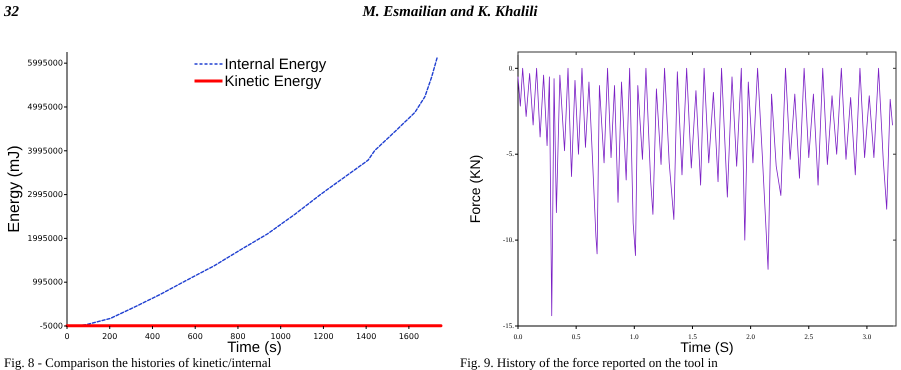 The height and width of the screenshot is (370, 901). What do you see at coordinates (366, 336) in the screenshot?
I see `x-tick-label: 1400` at bounding box center [366, 336].